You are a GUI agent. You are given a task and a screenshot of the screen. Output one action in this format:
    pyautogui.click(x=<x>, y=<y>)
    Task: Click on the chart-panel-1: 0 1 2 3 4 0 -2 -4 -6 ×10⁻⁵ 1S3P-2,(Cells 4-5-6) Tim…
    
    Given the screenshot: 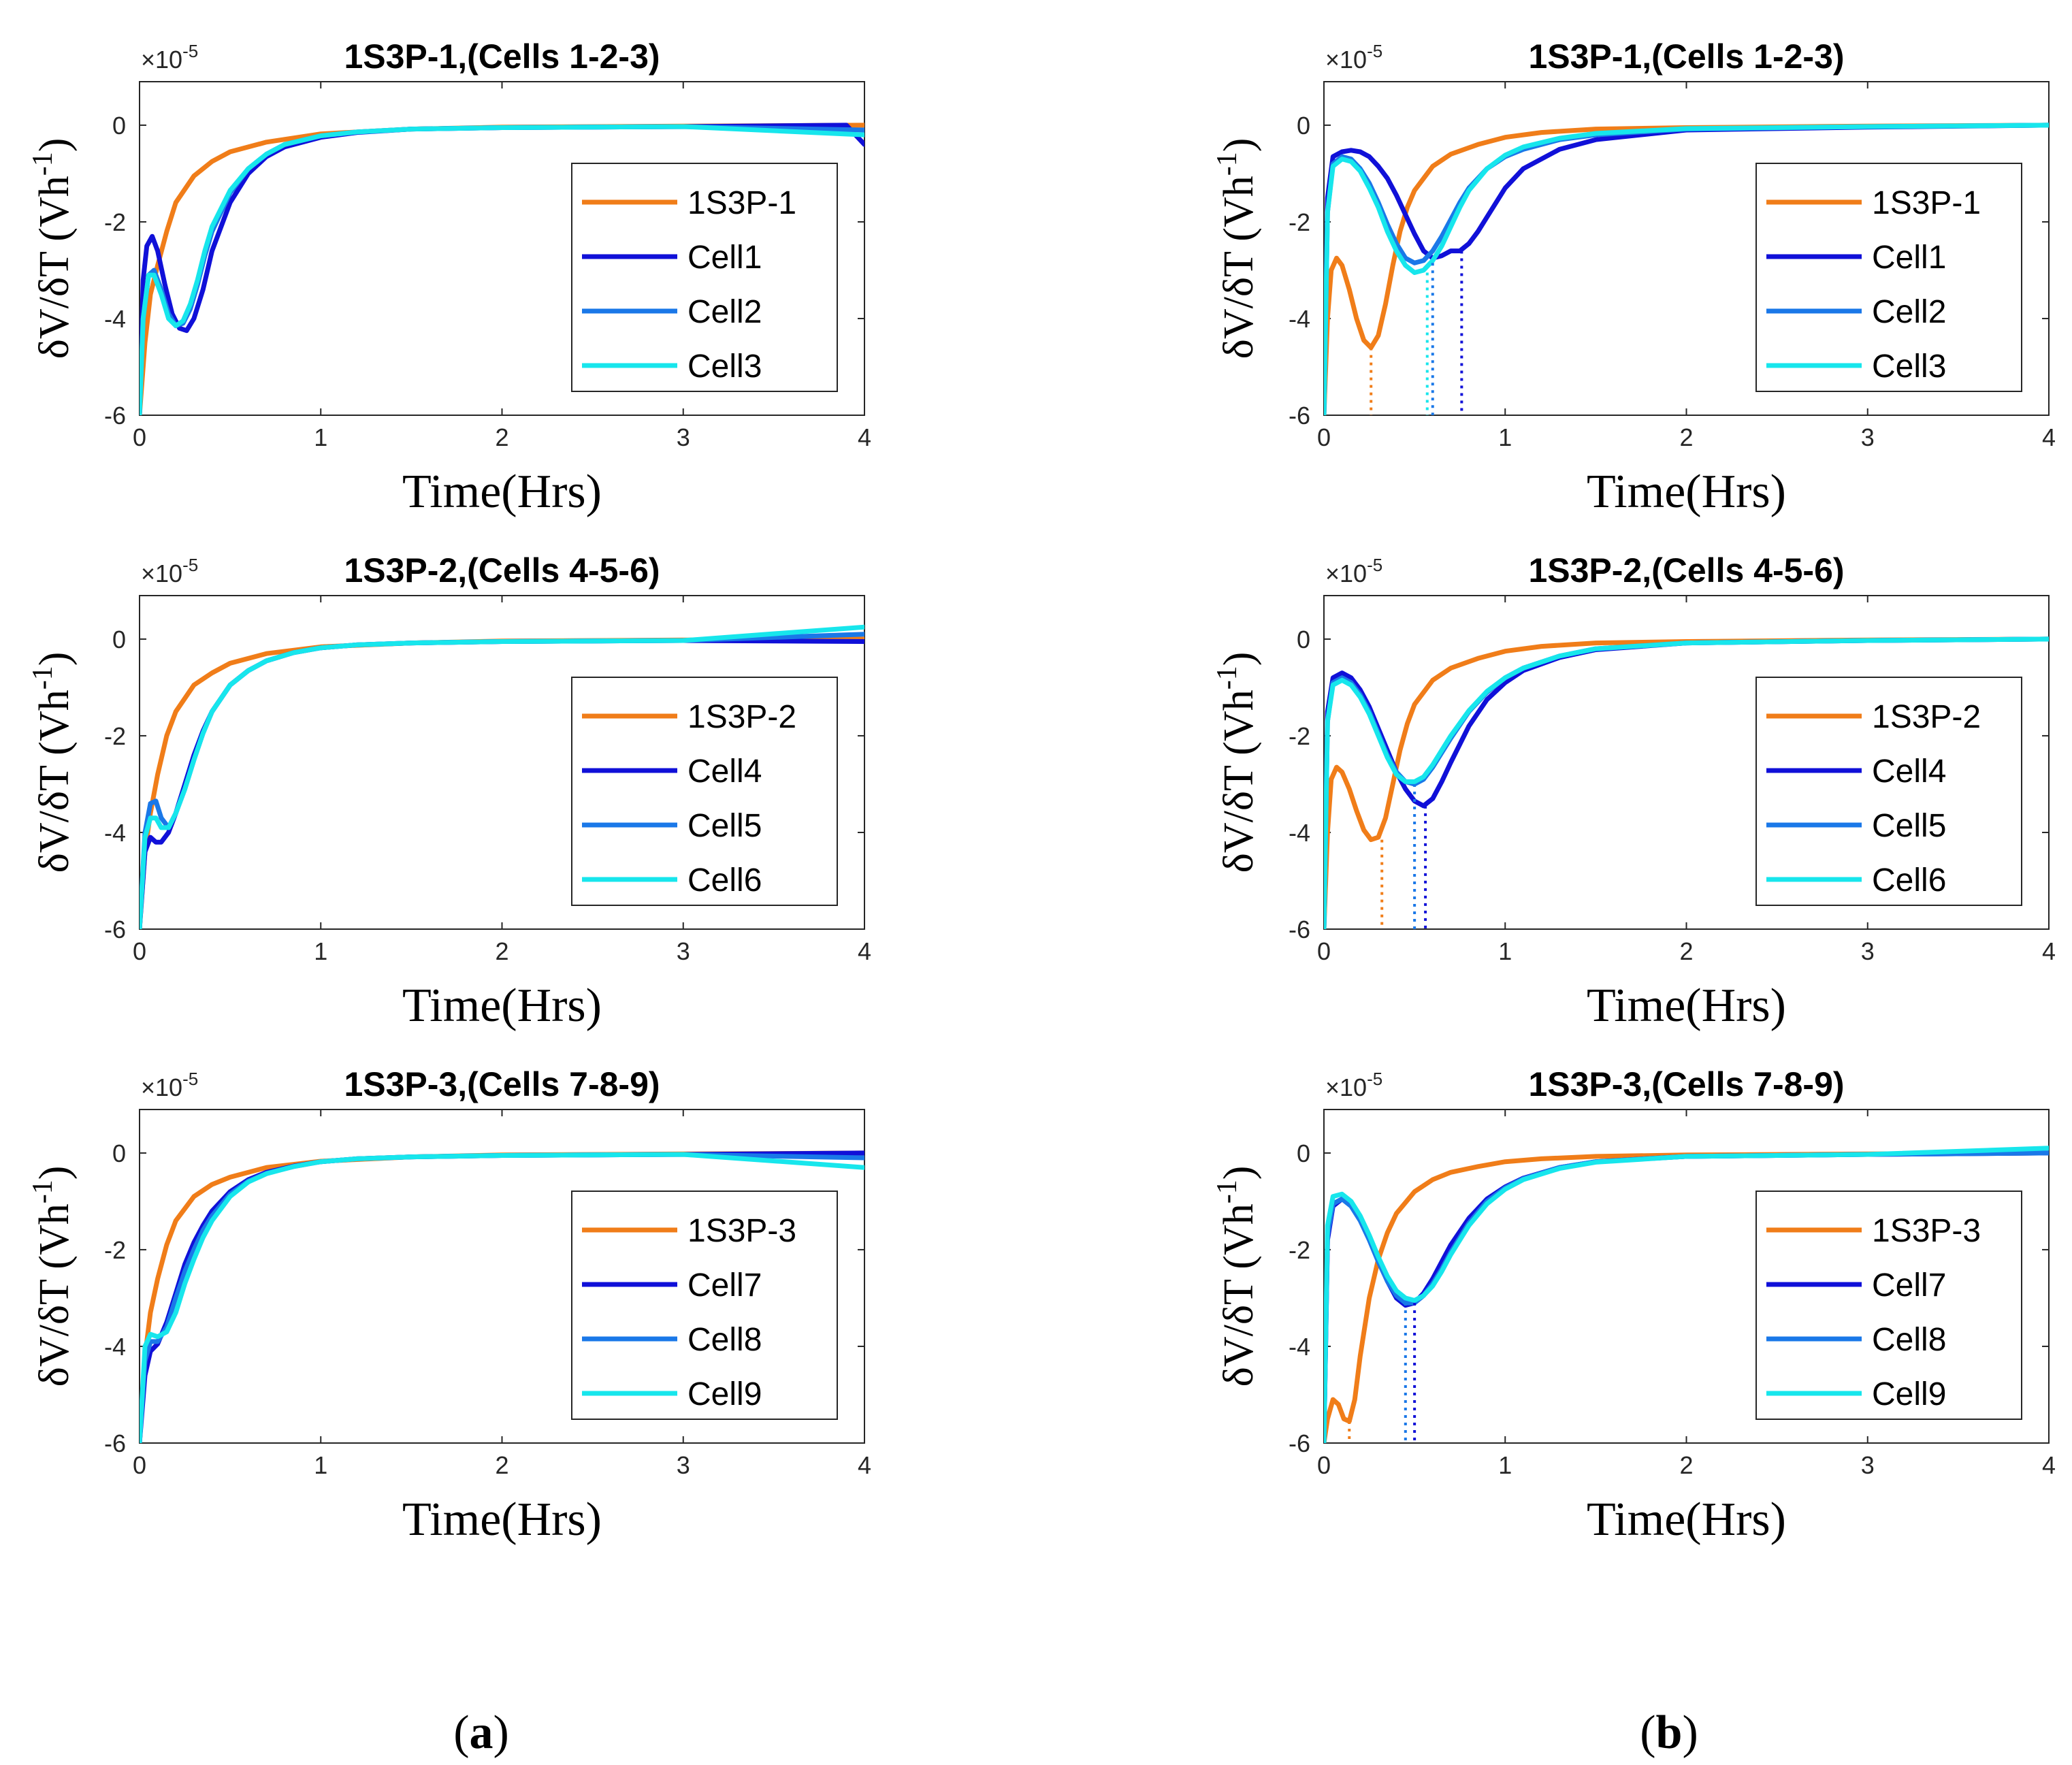 What is the action you would take?
    pyautogui.click(x=449, y=791)
    